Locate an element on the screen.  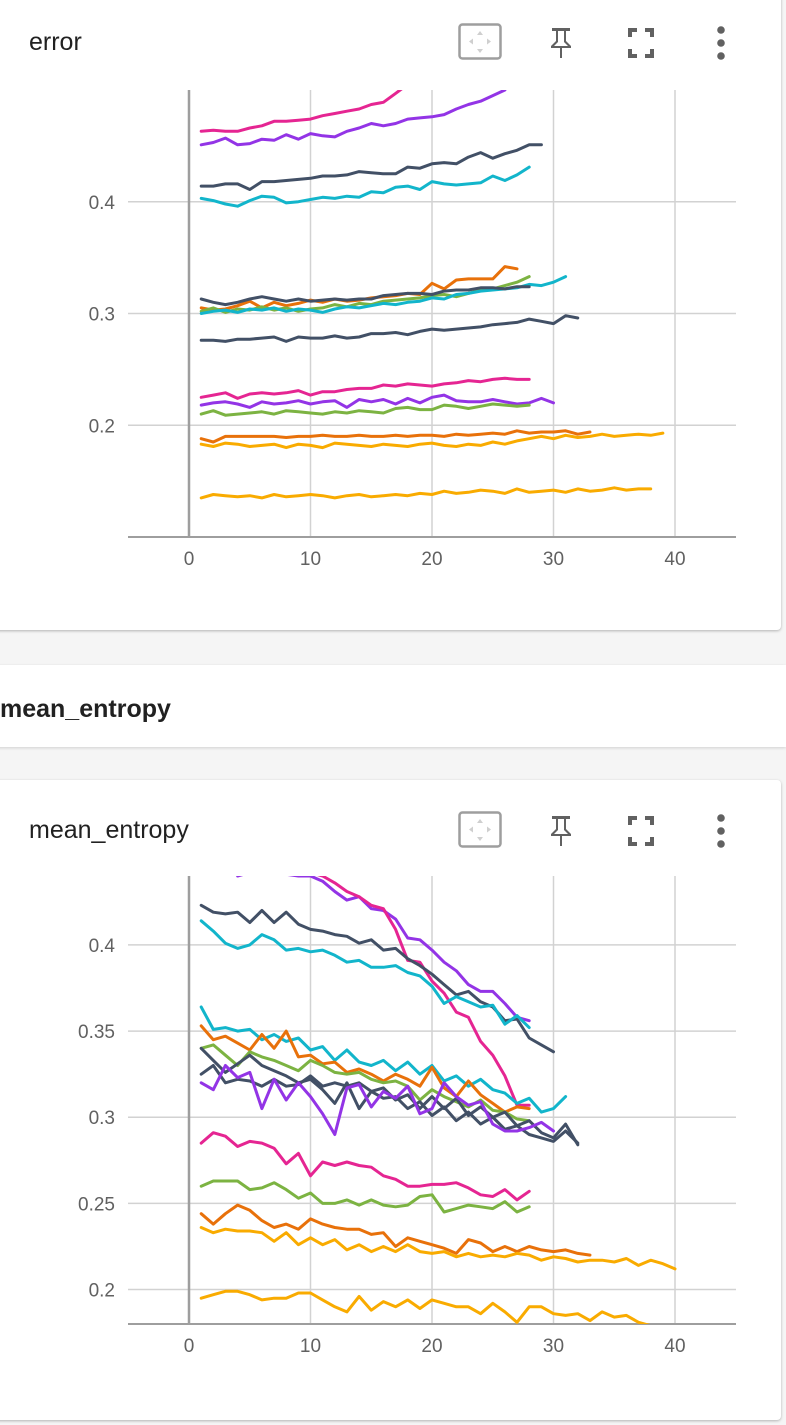
chart-title: mean_entropy is located at coordinates (109, 830).